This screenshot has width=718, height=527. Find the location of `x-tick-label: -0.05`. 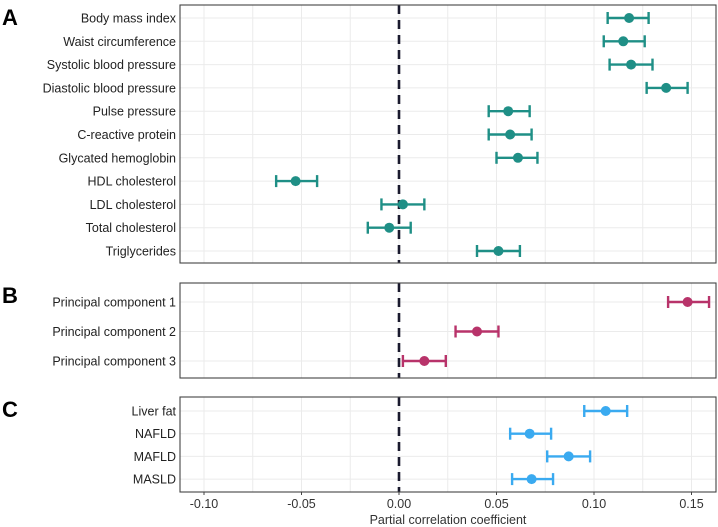

x-tick-label: -0.05 is located at coordinates (301, 504).